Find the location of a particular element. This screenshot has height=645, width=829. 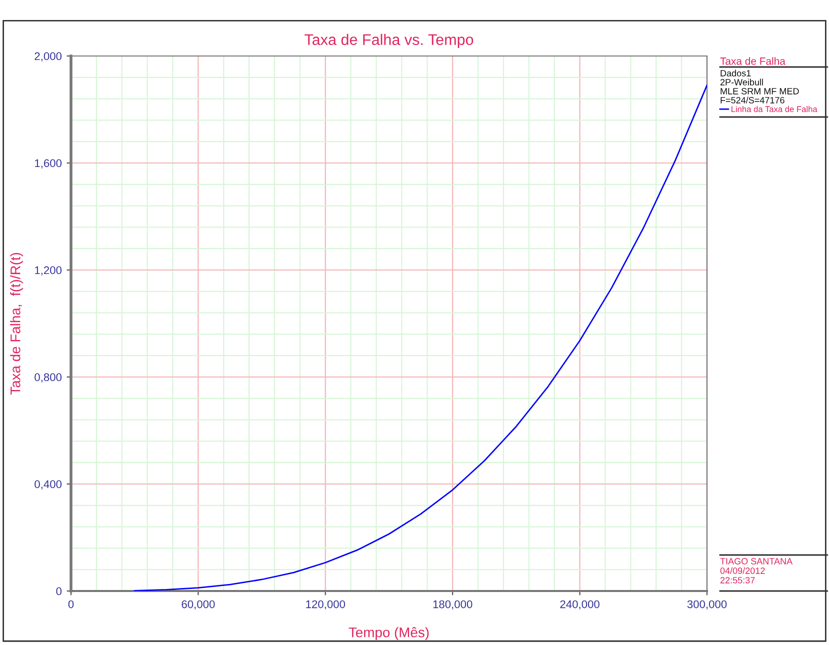

text: TIAGO SANTANA is located at coordinates (756, 561).